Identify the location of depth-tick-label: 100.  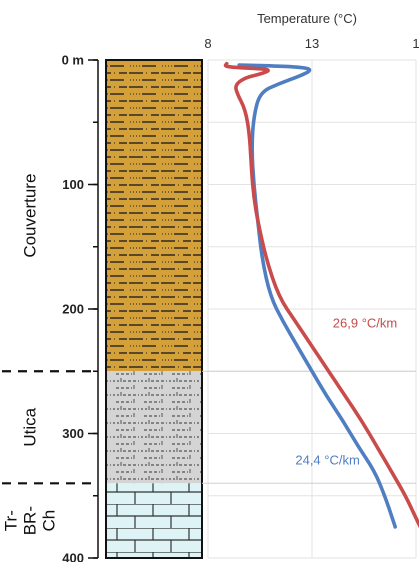
(73, 184).